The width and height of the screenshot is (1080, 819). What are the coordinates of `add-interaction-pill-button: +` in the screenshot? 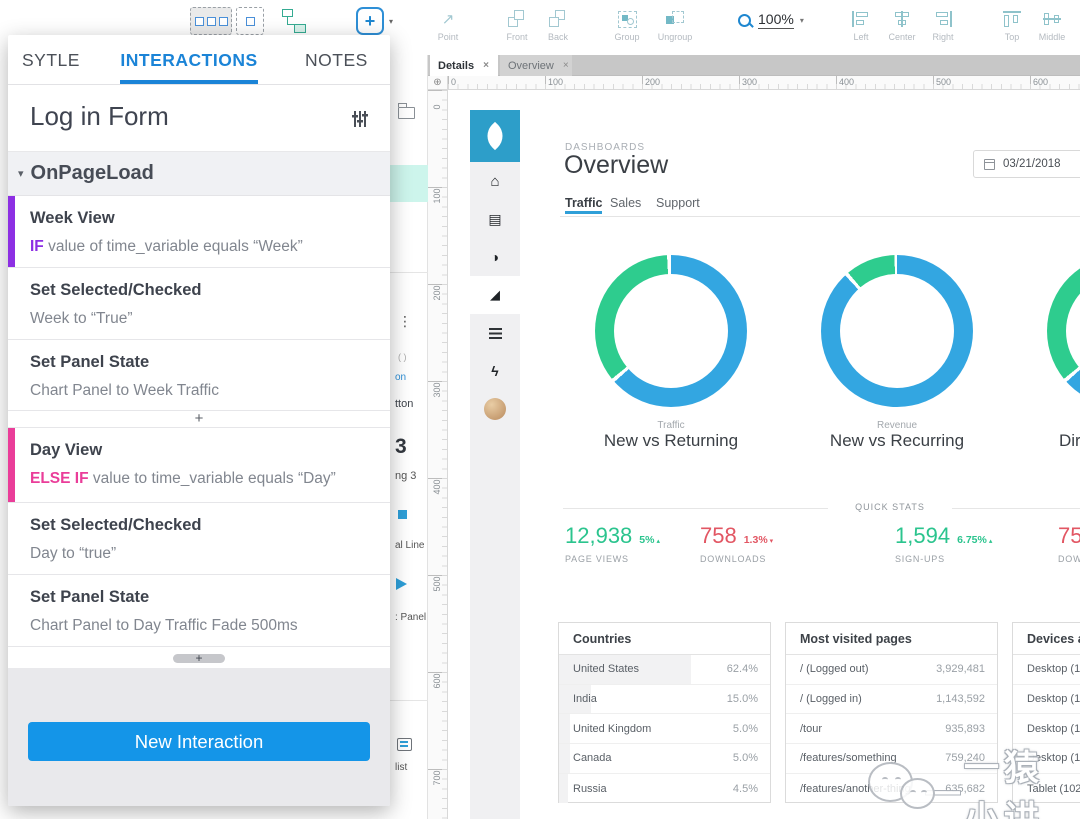 It's located at (199, 658).